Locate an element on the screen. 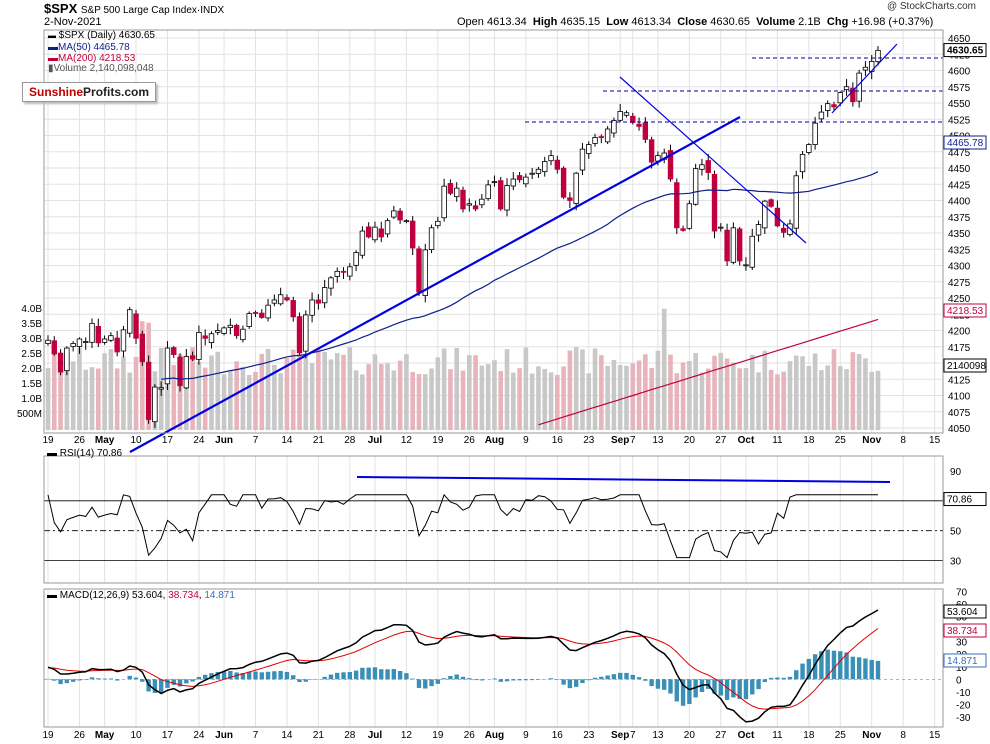 Image resolution: width=990 pixels, height=744 pixels. price-tick-label: 4475 is located at coordinates (959, 153).